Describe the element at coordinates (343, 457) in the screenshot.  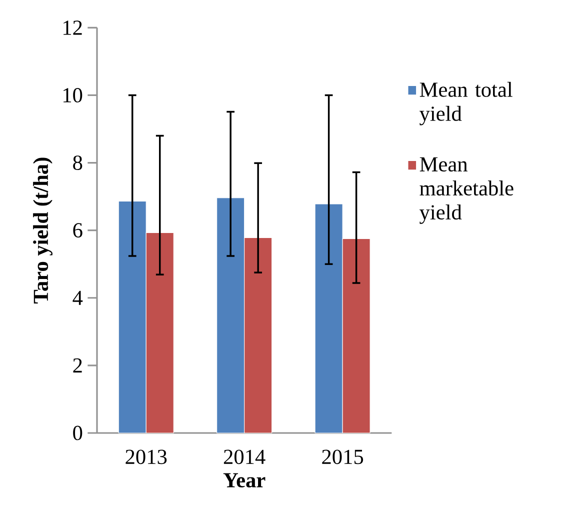
I see `x-tick-label: 2015` at that location.